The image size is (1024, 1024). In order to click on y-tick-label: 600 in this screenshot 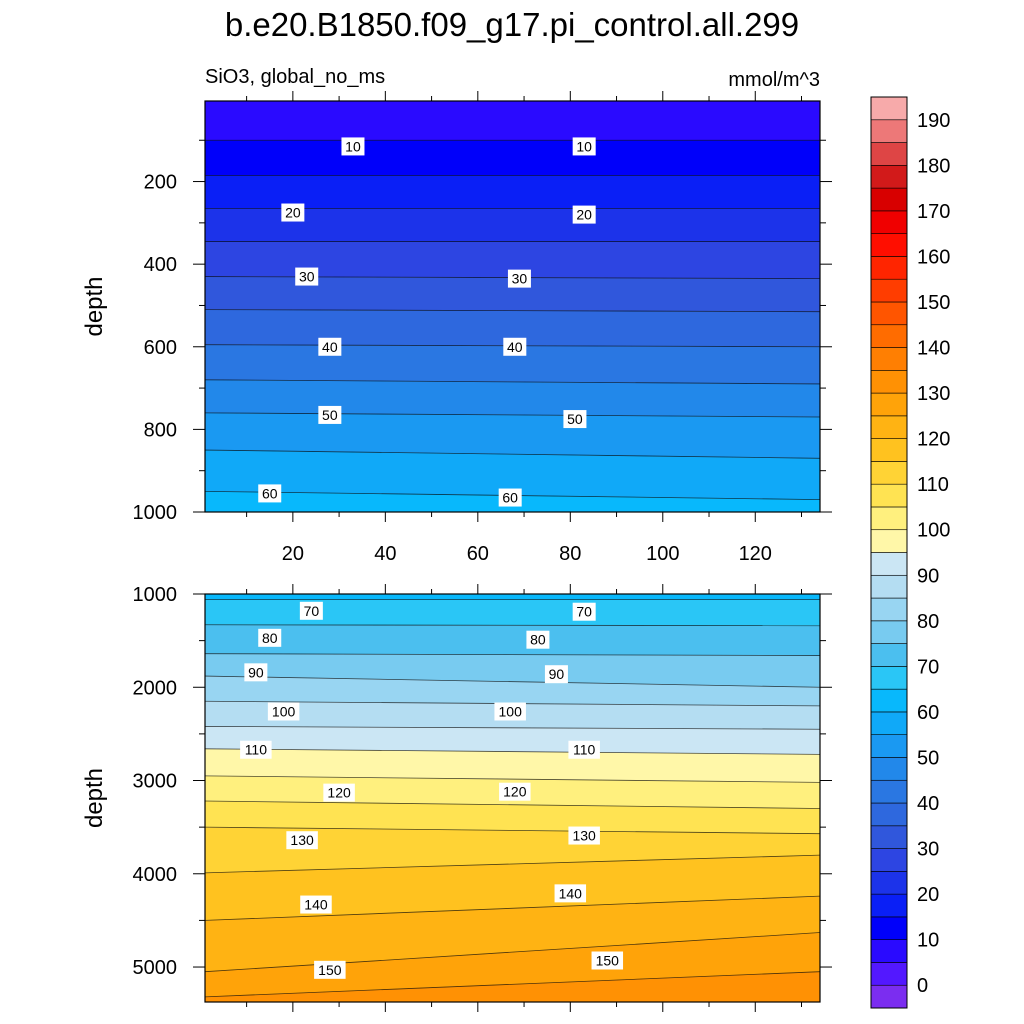, I will do `click(160, 348)`.